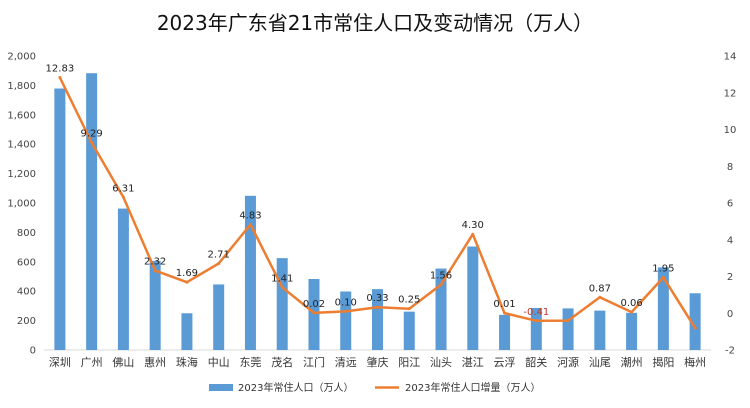 The image size is (750, 408). What do you see at coordinates (21, 174) in the screenshot?
I see `y-left-tick-label: 1,200` at bounding box center [21, 174].